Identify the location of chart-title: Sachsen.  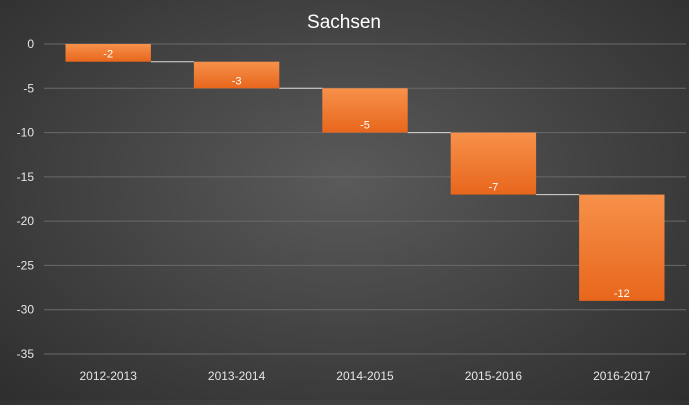
(344, 22).